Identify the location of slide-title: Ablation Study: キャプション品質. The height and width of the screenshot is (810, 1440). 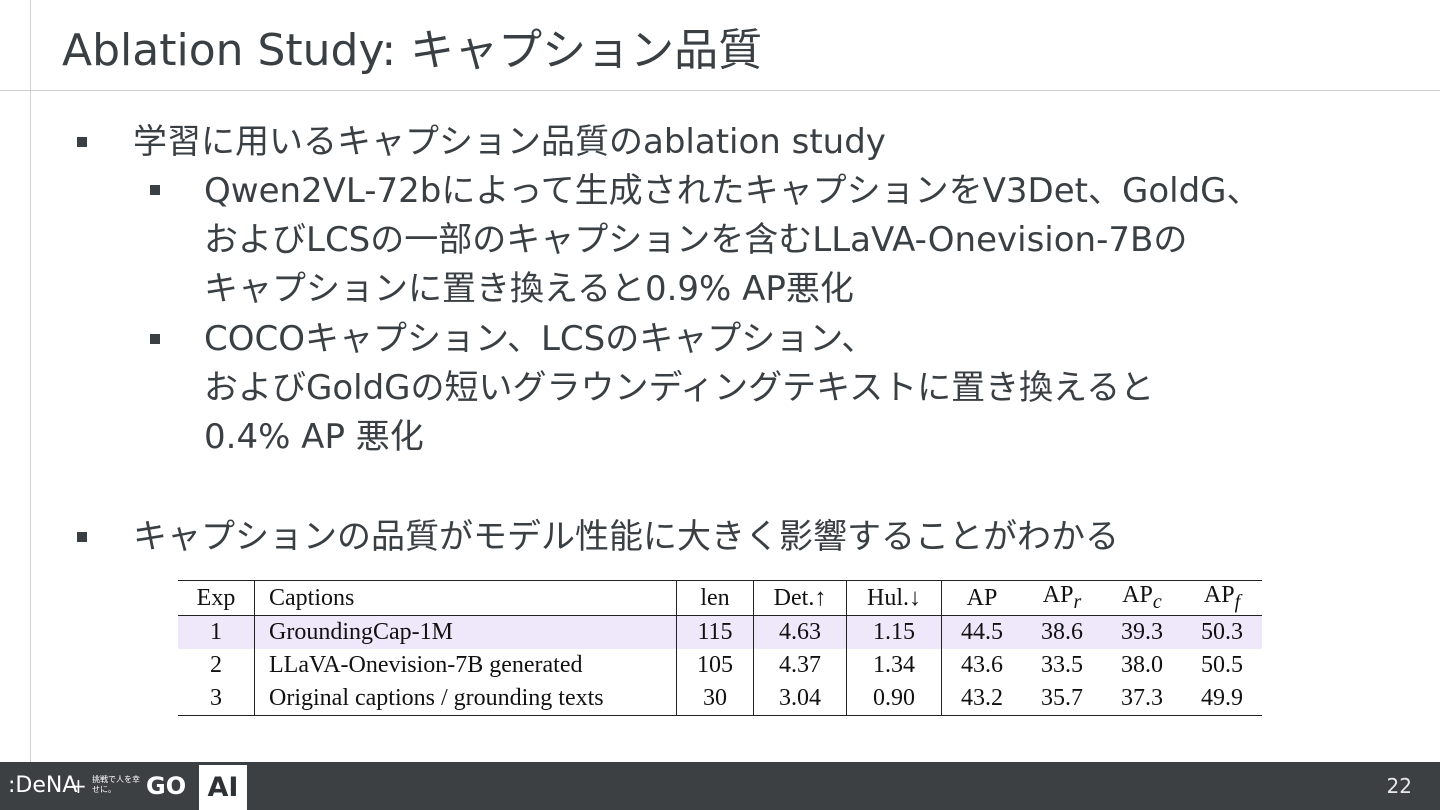
(412, 50).